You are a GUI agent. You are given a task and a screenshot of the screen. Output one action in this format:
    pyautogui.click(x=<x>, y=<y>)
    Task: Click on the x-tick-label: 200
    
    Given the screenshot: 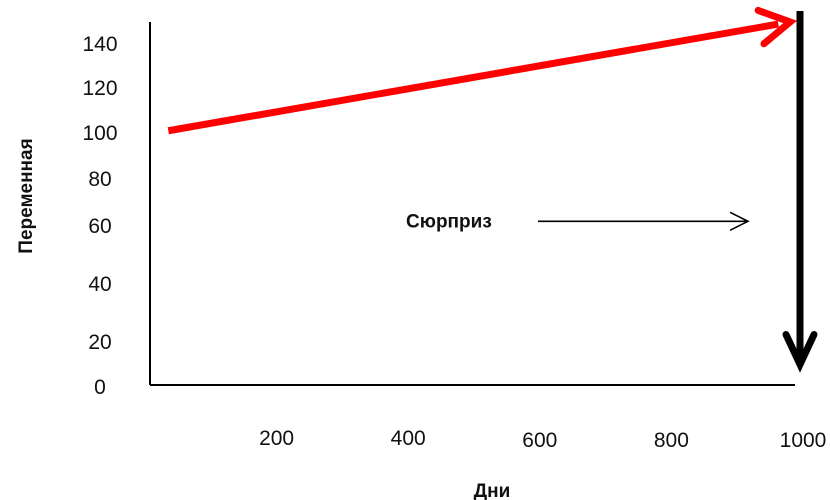 What is the action you would take?
    pyautogui.click(x=276, y=438)
    